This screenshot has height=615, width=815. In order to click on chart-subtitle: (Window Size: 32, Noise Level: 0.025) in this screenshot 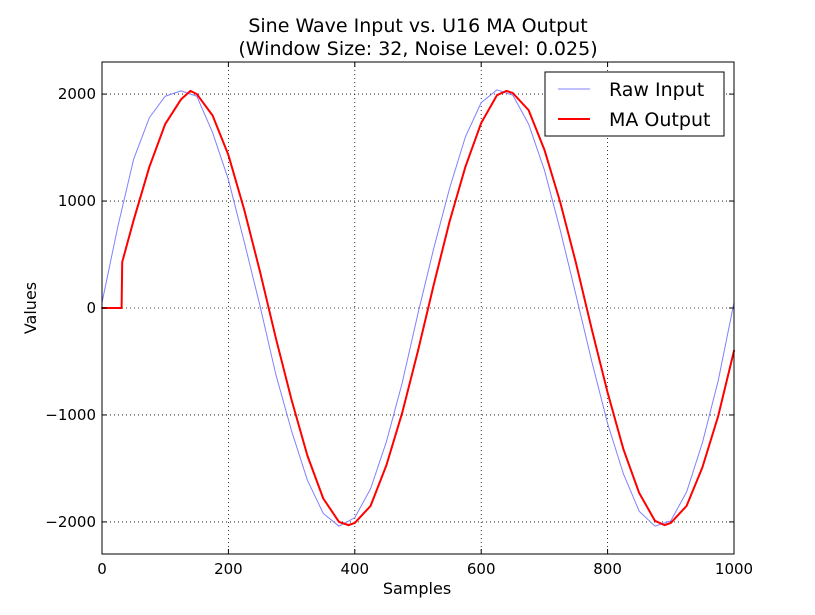, I will do `click(417, 49)`.